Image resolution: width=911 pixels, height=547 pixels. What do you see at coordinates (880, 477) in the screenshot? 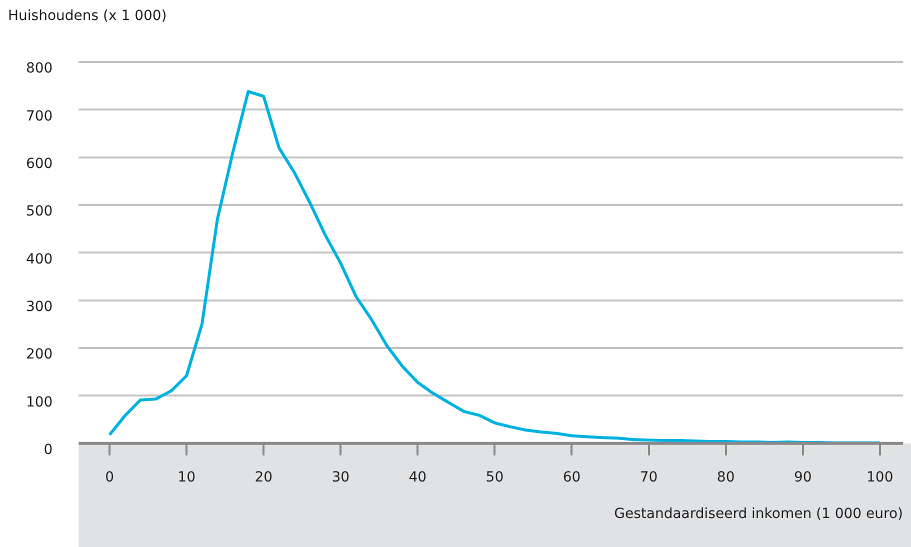
I see `x-tick-label: 100` at bounding box center [880, 477].